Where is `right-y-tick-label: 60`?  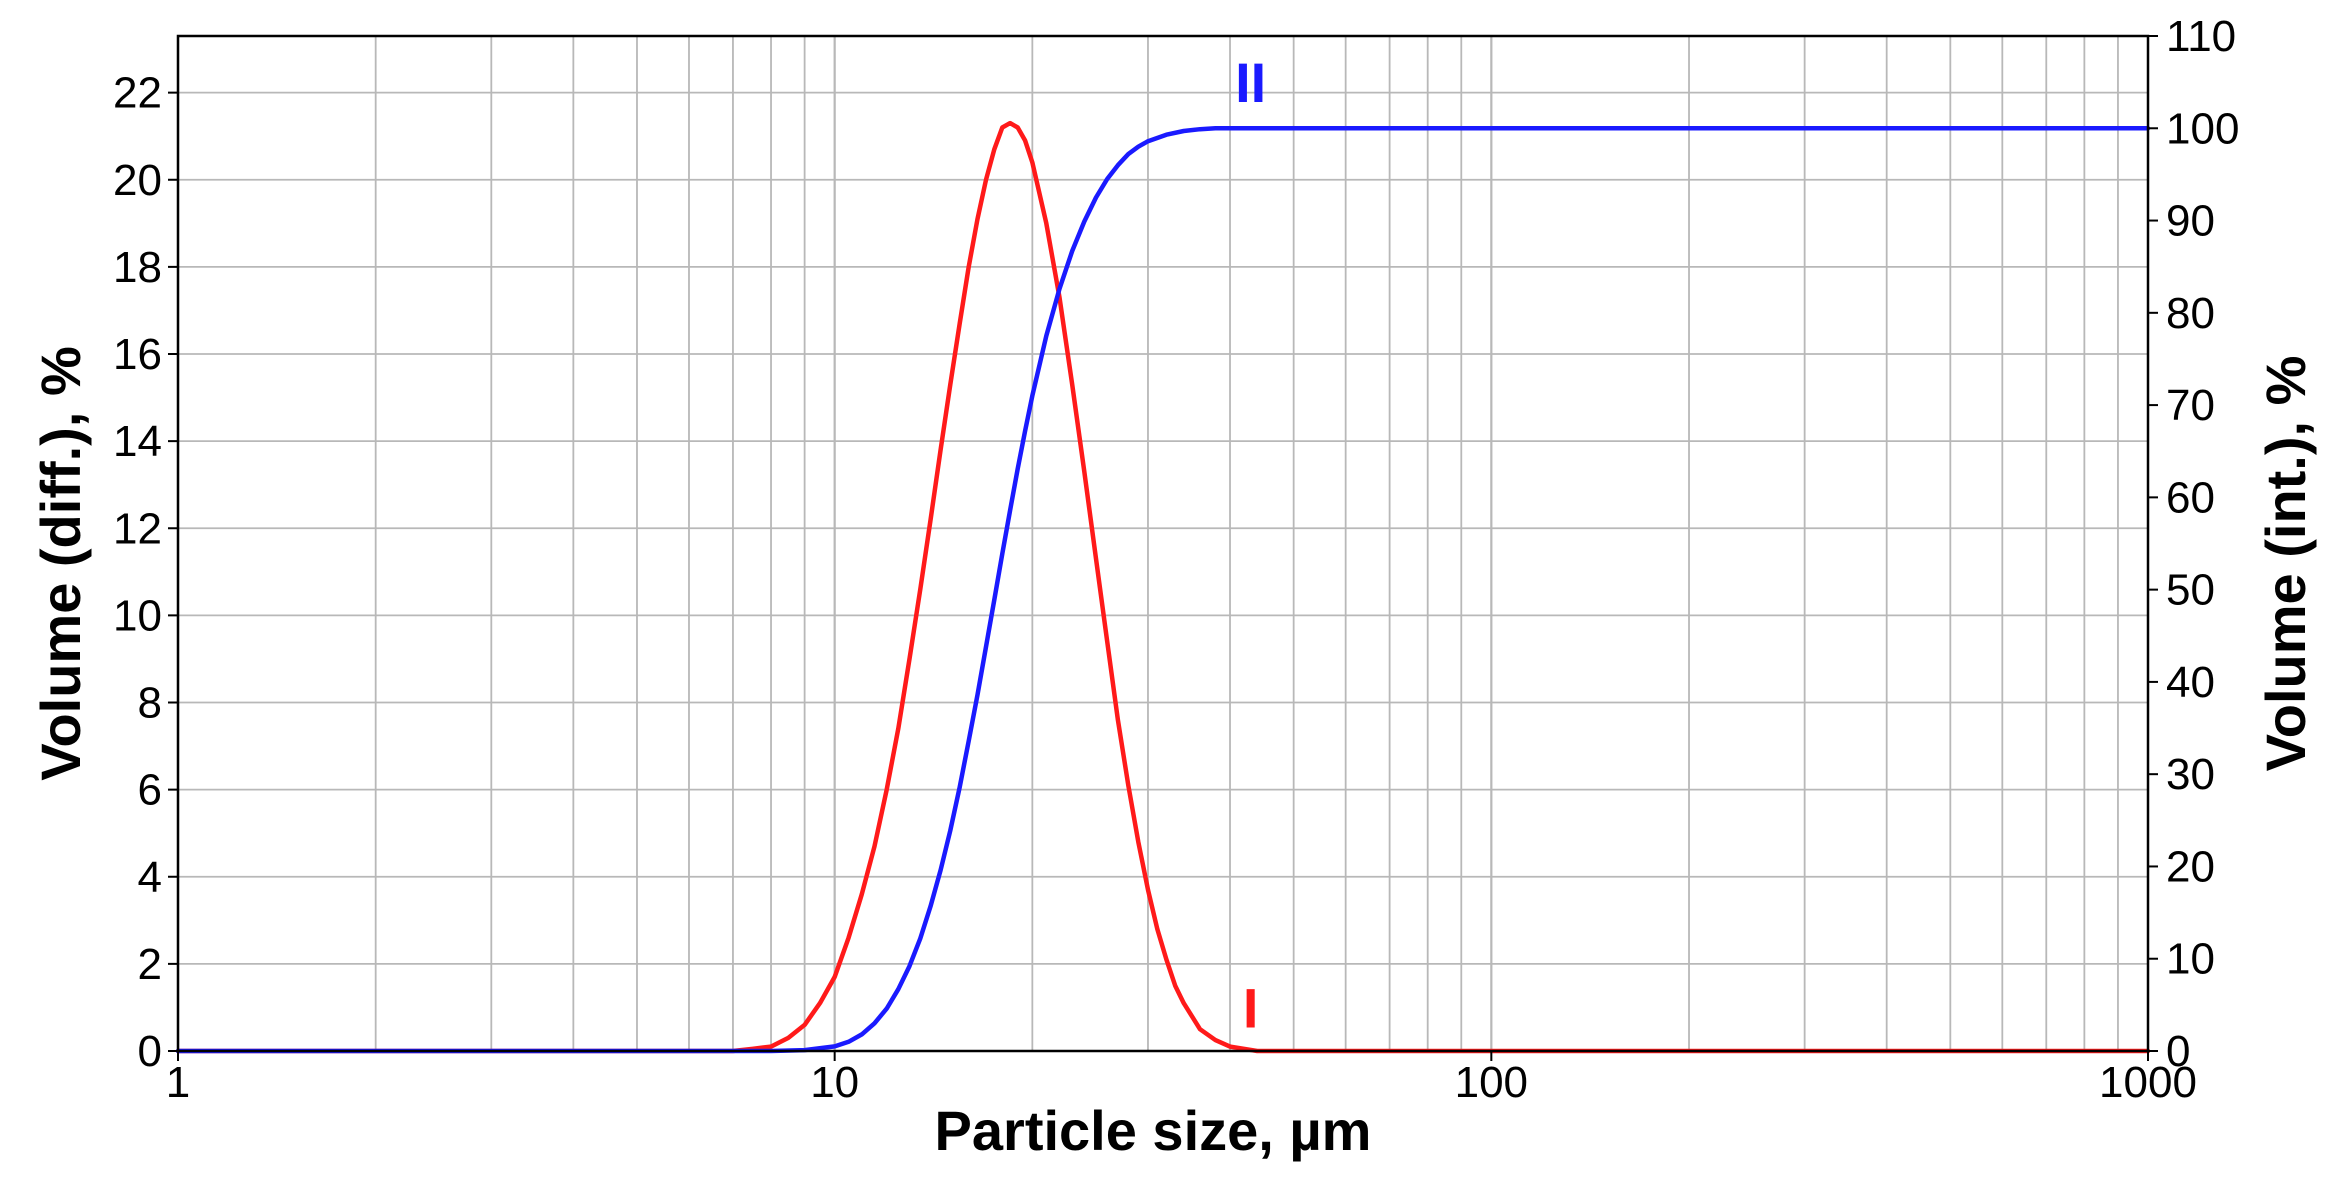
right-y-tick-label: 60 is located at coordinates (2190, 497).